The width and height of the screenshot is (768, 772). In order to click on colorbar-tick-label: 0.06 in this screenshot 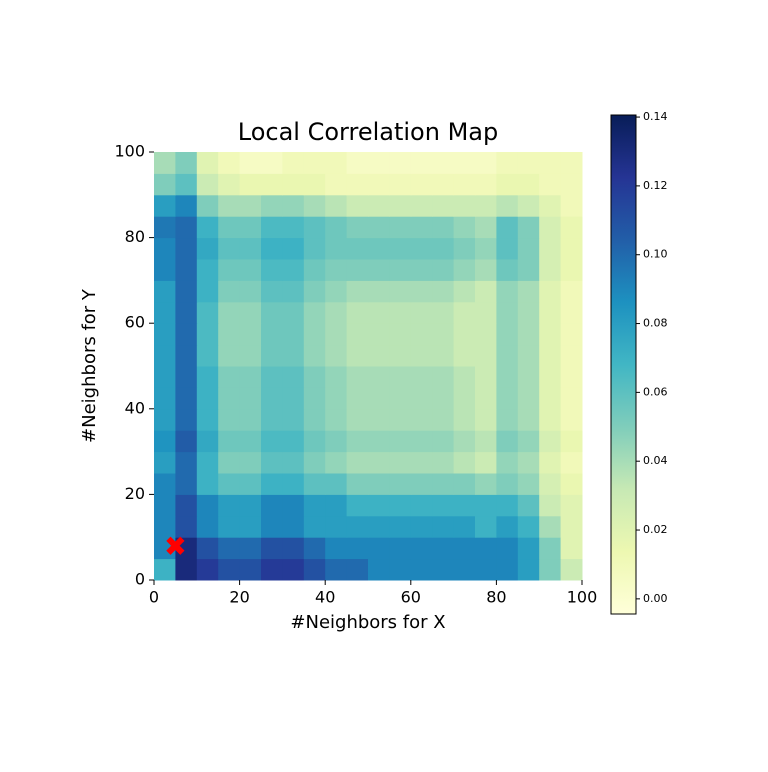, I will do `click(655, 391)`.